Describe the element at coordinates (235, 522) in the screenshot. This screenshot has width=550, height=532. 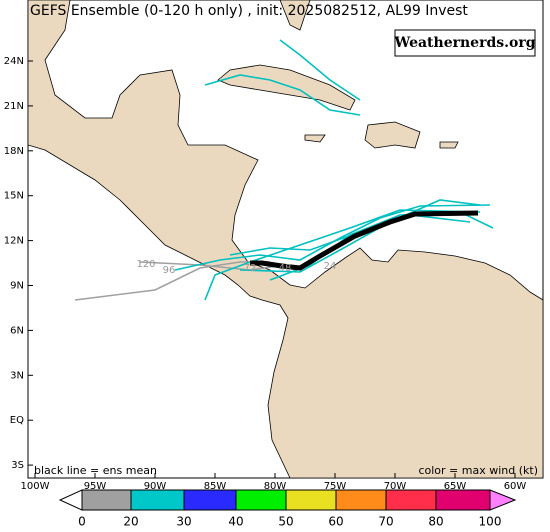
I see `colorbar-label: 40` at that location.